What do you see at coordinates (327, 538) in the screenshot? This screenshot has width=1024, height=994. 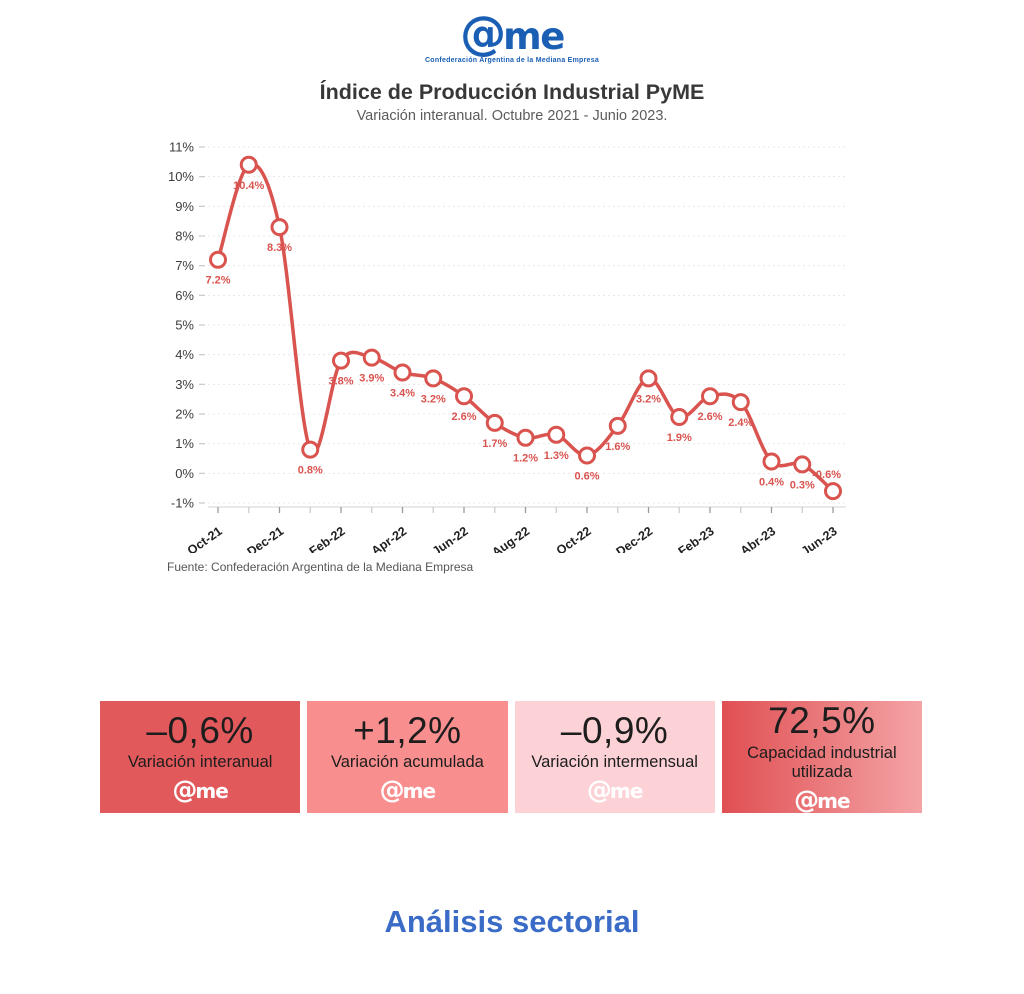 I see `svg-text: Feb-22` at bounding box center [327, 538].